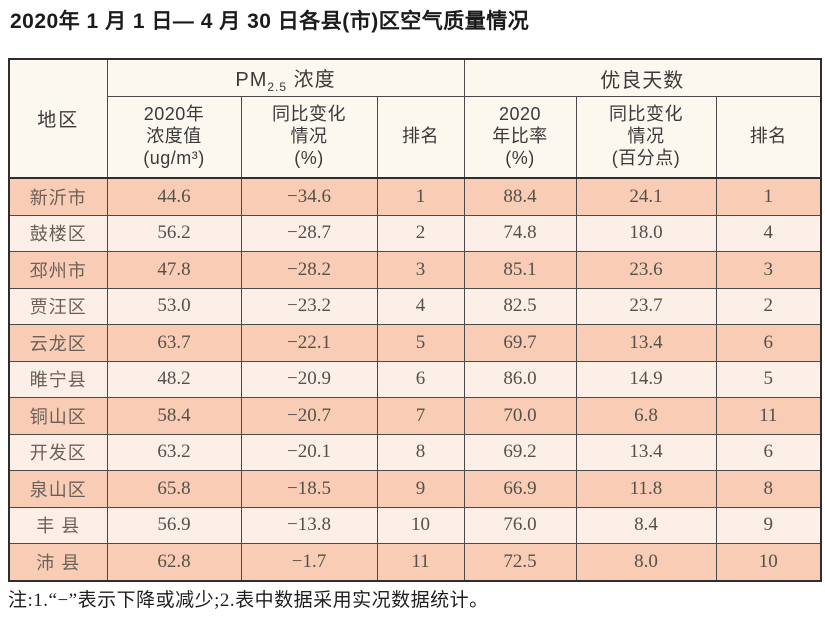 This screenshot has width=825, height=620. What do you see at coordinates (174, 416) in the screenshot?
I see `pm-value-cell: 58.4` at bounding box center [174, 416].